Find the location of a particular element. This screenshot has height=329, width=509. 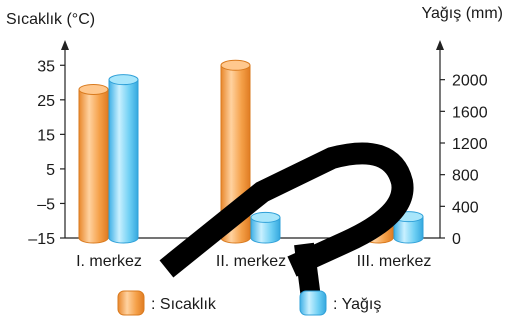

left-axis-arrow is located at coordinates (65, 45).